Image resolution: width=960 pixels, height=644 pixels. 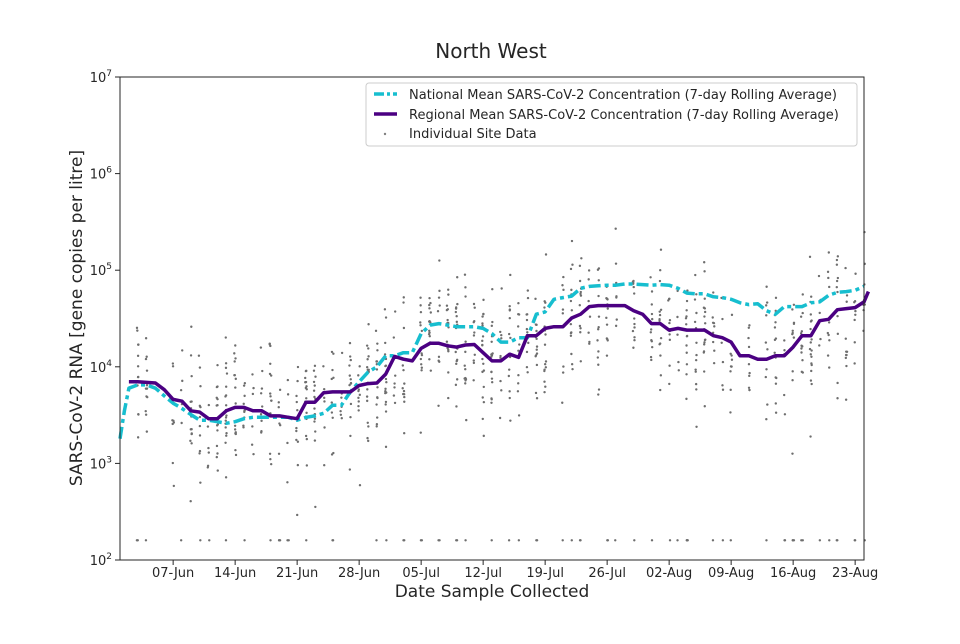 What do you see at coordinates (793, 573) in the screenshot?
I see `x-tick-label: 16-Aug` at bounding box center [793, 573].